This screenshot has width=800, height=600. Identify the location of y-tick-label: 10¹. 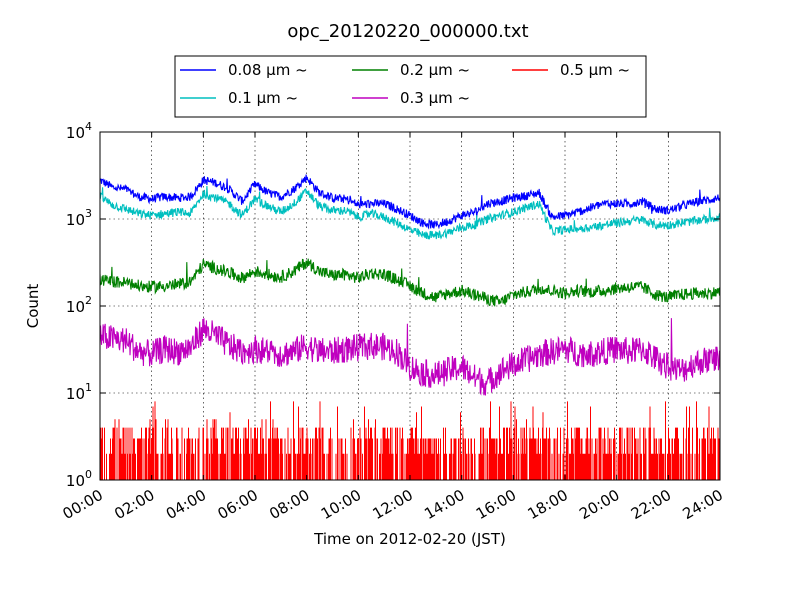
(79, 392).